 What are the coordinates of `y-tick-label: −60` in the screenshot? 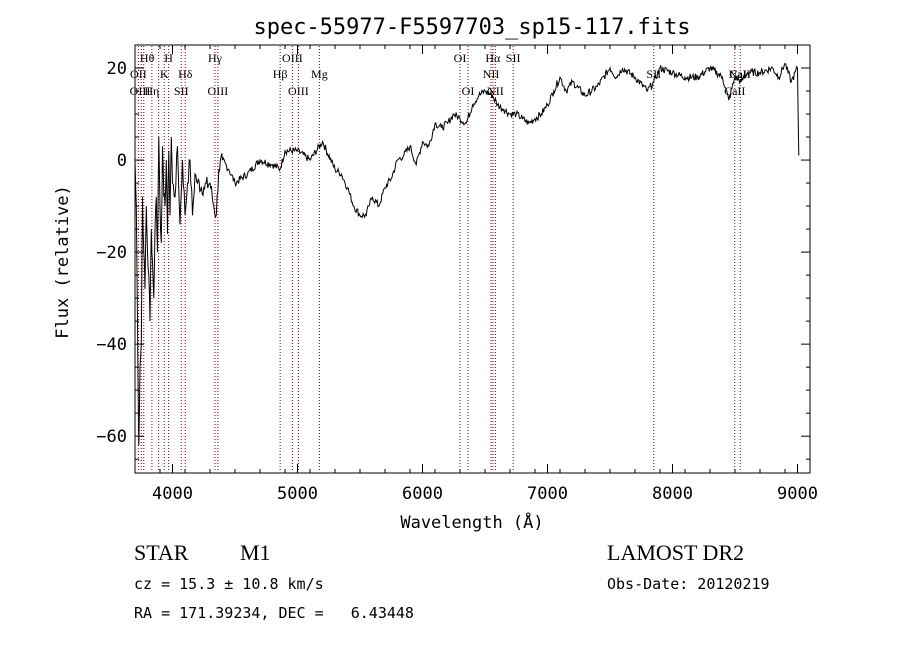 It's located at (111, 437).